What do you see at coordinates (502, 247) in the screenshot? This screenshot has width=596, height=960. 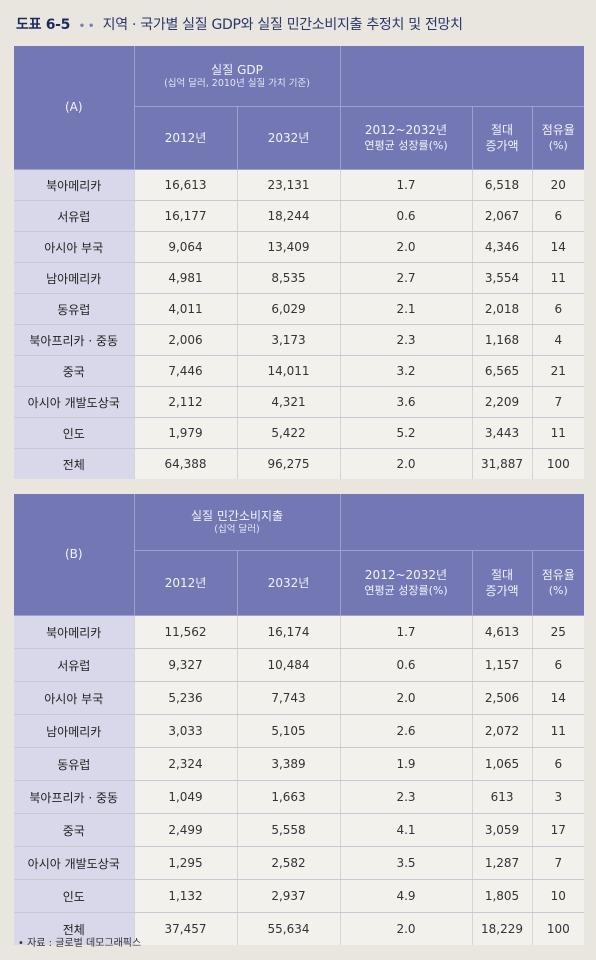 I see `absolute-increase-cell: 4,346` at bounding box center [502, 247].